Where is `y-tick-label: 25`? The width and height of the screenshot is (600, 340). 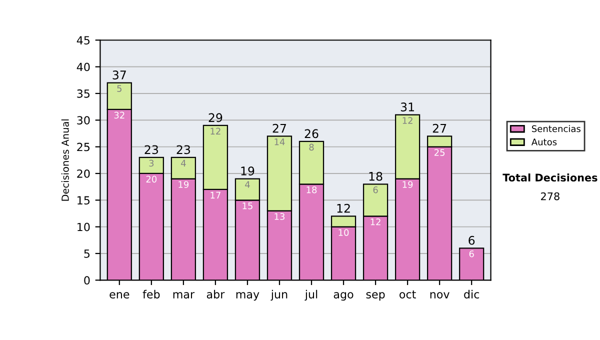 y-tick-label: 25 is located at coordinates (83, 147).